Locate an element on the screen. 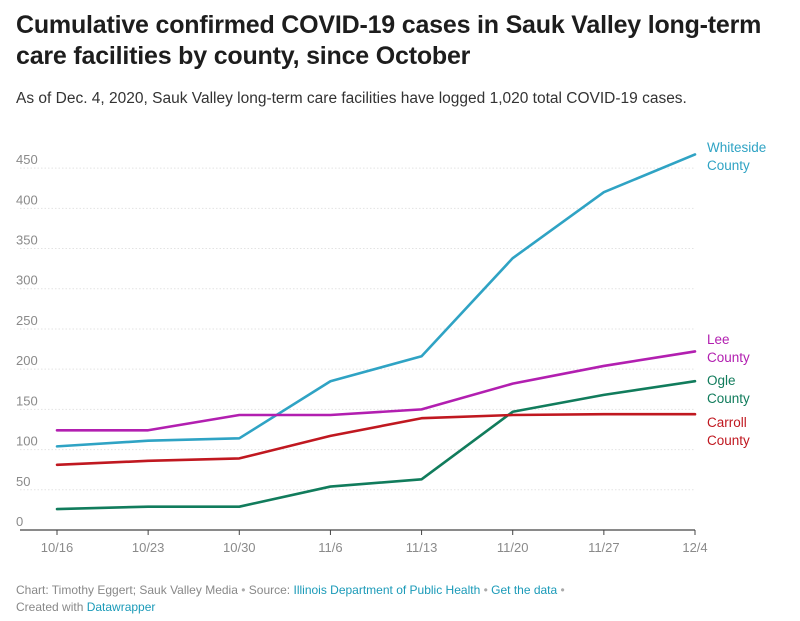 The height and width of the screenshot is (621, 800). y-tick-label: 350 is located at coordinates (27, 240).